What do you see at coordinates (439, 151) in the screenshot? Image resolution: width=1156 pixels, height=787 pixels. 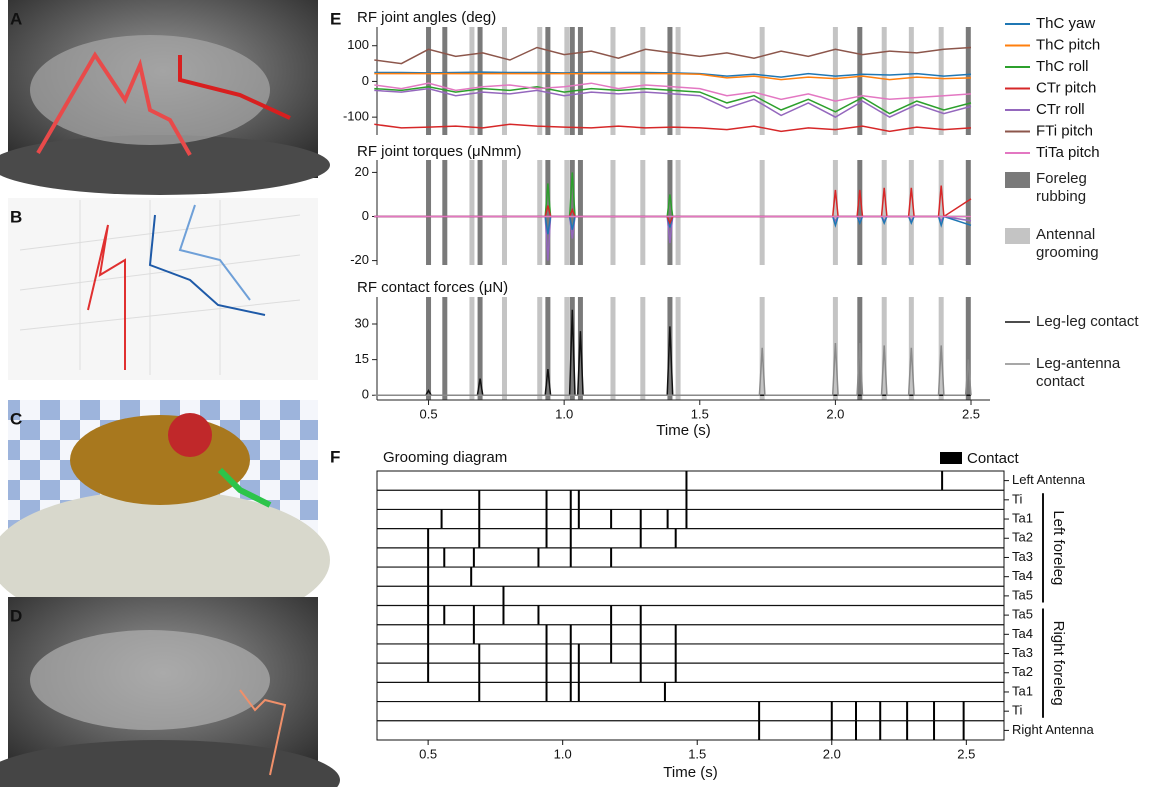 I see `chart-title: RF joint torques (μNmm)` at bounding box center [439, 151].